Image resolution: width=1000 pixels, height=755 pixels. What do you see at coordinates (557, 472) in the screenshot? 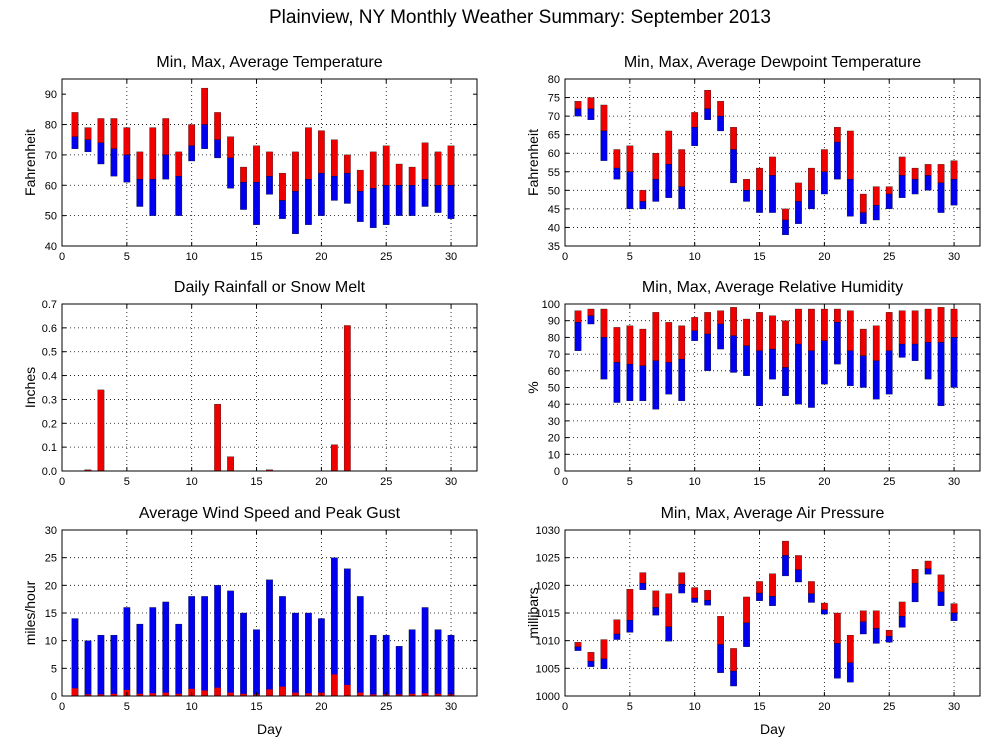
I see `humidity-ytick-label: 0` at bounding box center [557, 472].